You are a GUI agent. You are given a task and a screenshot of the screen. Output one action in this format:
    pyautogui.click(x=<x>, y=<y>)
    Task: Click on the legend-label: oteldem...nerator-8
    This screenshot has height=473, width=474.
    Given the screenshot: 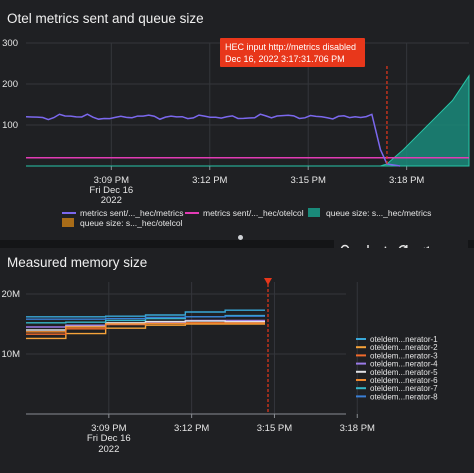 What is the action you would take?
    pyautogui.click(x=404, y=396)
    